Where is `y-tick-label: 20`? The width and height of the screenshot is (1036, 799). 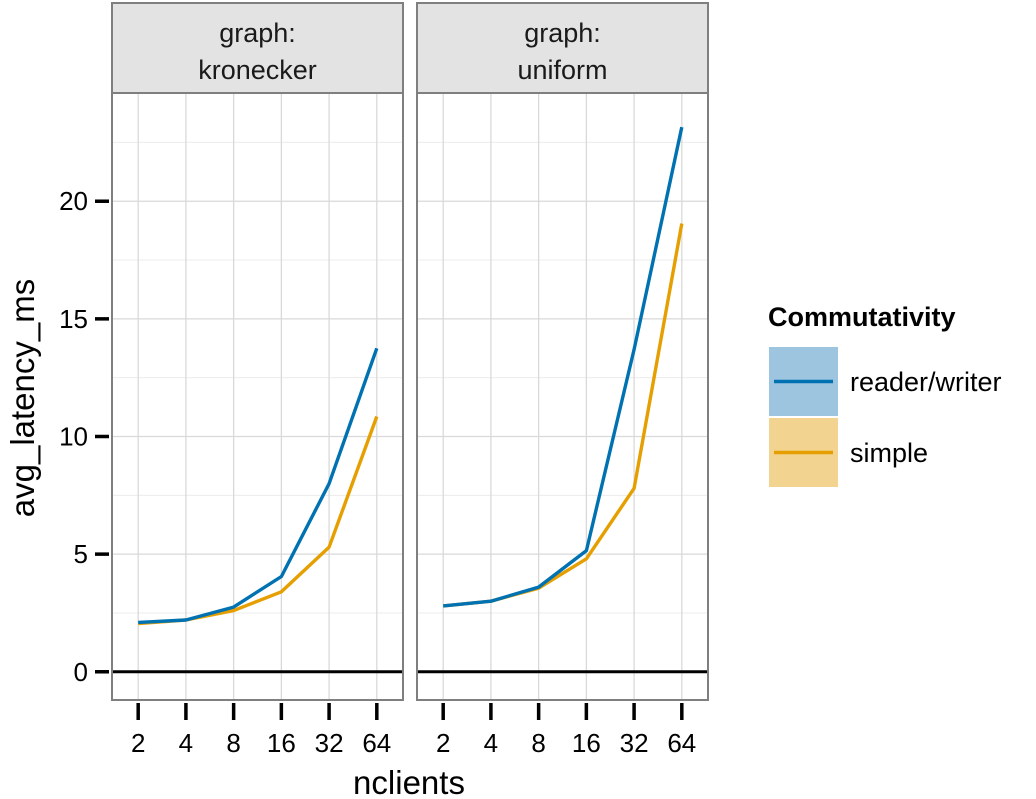 y-tick-label: 20 is located at coordinates (73, 201).